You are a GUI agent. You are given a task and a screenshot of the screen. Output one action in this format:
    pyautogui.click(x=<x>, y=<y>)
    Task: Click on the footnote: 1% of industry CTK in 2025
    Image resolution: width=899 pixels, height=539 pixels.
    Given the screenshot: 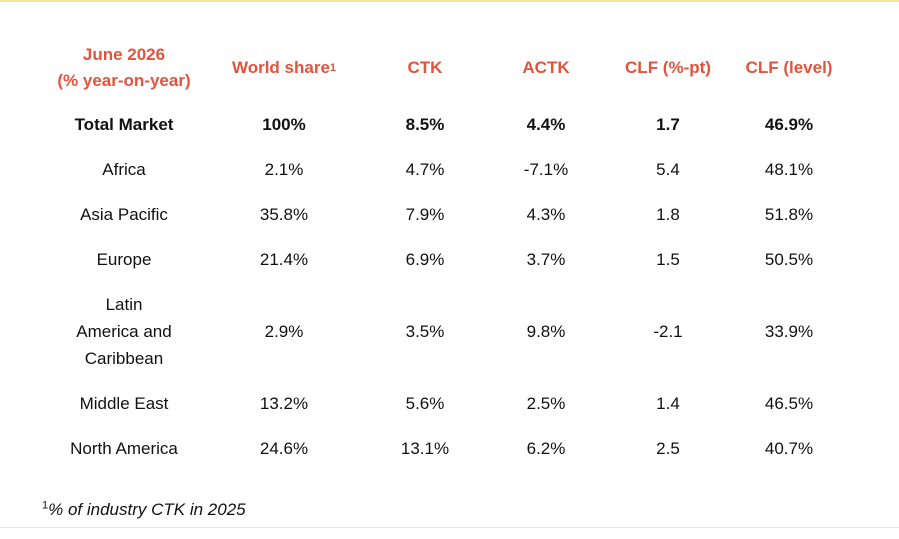 What is the action you would take?
    pyautogui.click(x=144, y=510)
    